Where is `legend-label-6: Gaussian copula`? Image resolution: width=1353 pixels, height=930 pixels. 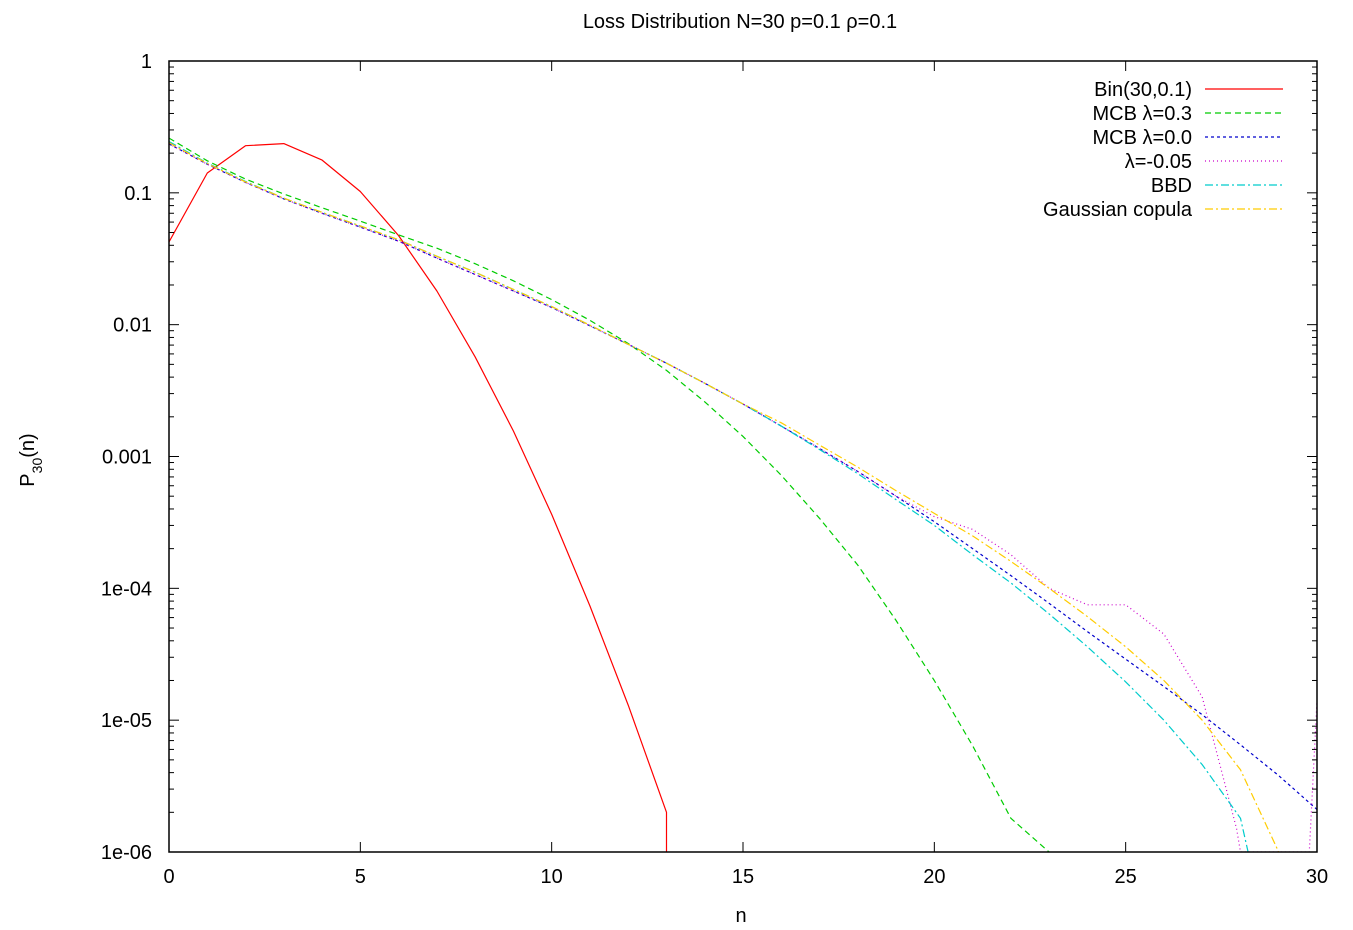 legend-label-6: Gaussian copula is located at coordinates (1118, 210).